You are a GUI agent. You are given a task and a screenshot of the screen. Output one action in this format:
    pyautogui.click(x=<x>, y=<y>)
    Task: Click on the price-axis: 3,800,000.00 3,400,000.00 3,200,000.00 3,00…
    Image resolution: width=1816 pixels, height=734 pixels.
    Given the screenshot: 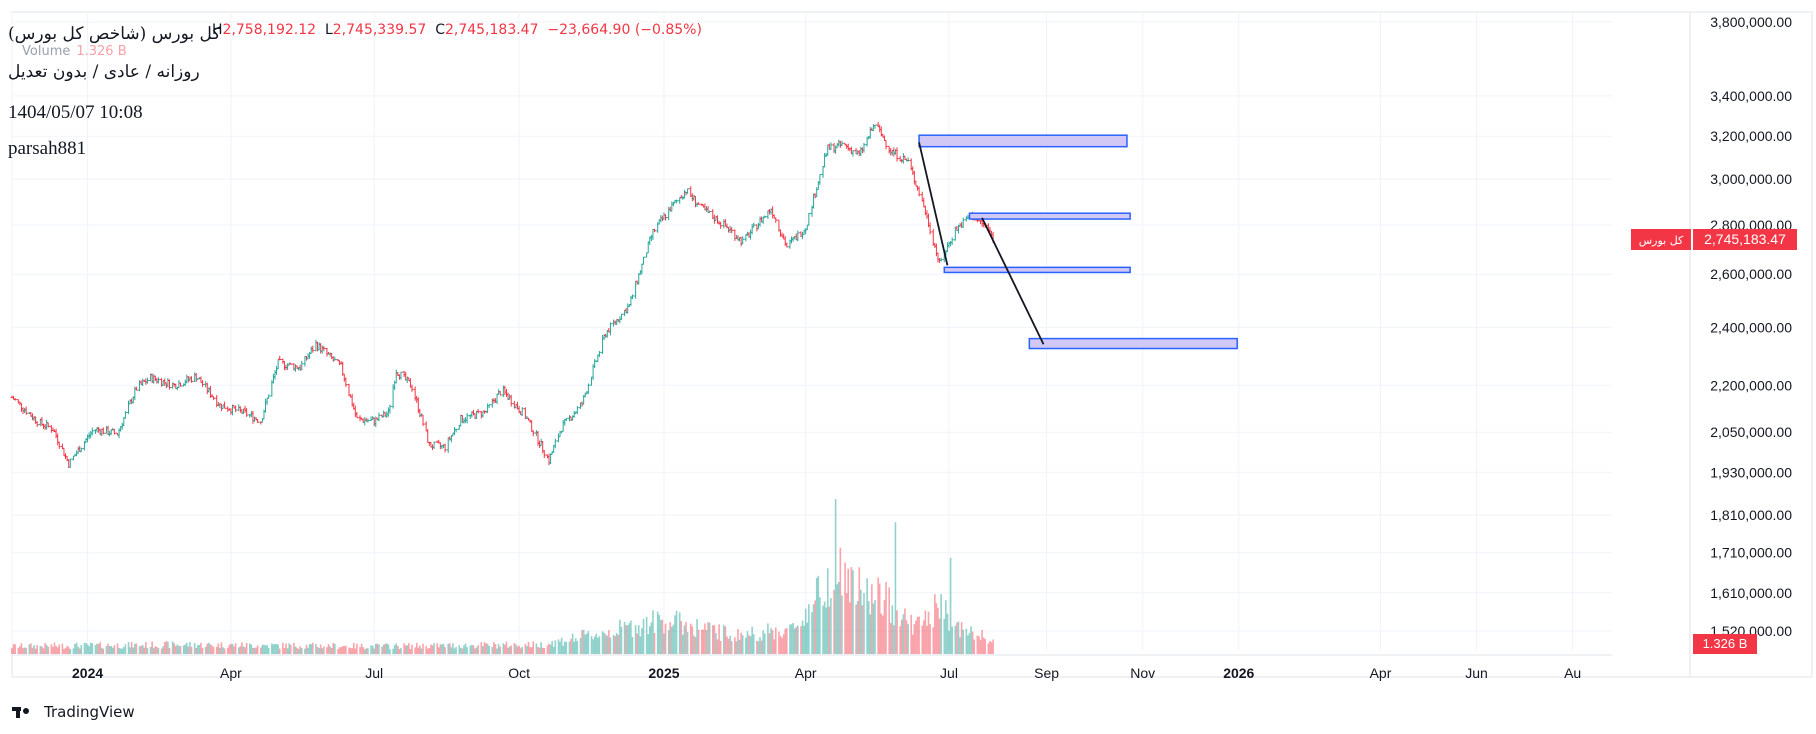 What is the action you would take?
    pyautogui.click(x=1751, y=326)
    